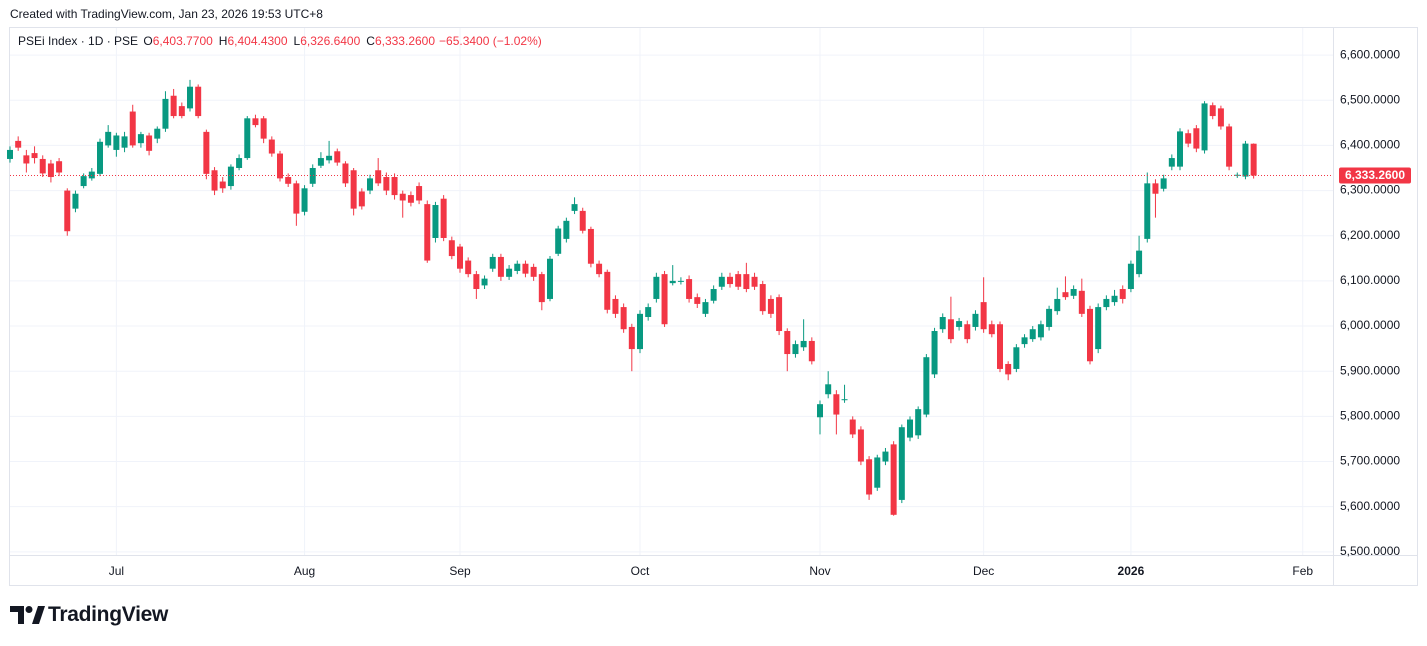 The height and width of the screenshot is (646, 1427). What do you see at coordinates (1370, 416) in the screenshot?
I see `y-tick-label: 5,800.0000` at bounding box center [1370, 416].